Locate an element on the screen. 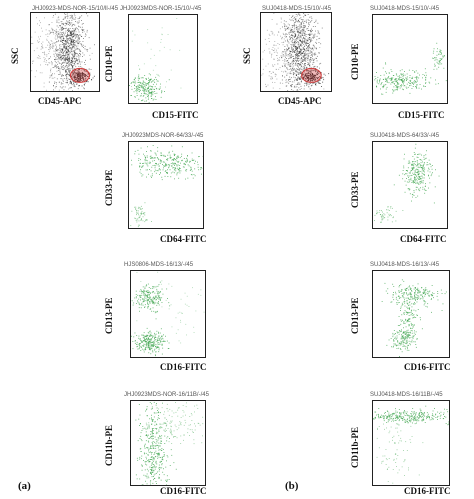 The height and width of the screenshot is (499, 474). panel-title: JHJ0923-MDS-NOR-15/10/ll-/45 is located at coordinates (75, 9).